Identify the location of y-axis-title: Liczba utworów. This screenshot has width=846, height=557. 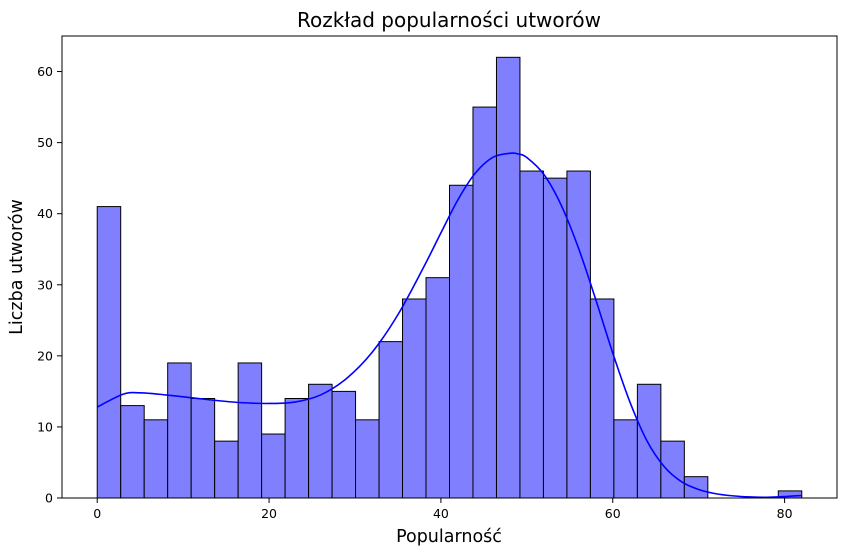
(17, 267).